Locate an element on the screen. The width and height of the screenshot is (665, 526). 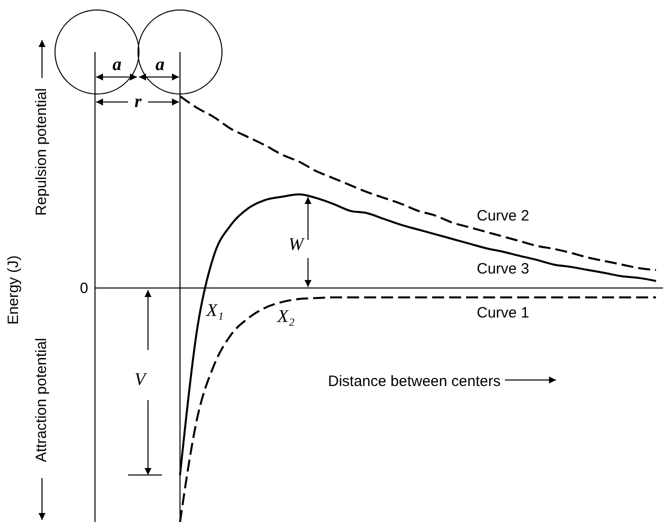
series-label: Curve 1 is located at coordinates (503, 313).